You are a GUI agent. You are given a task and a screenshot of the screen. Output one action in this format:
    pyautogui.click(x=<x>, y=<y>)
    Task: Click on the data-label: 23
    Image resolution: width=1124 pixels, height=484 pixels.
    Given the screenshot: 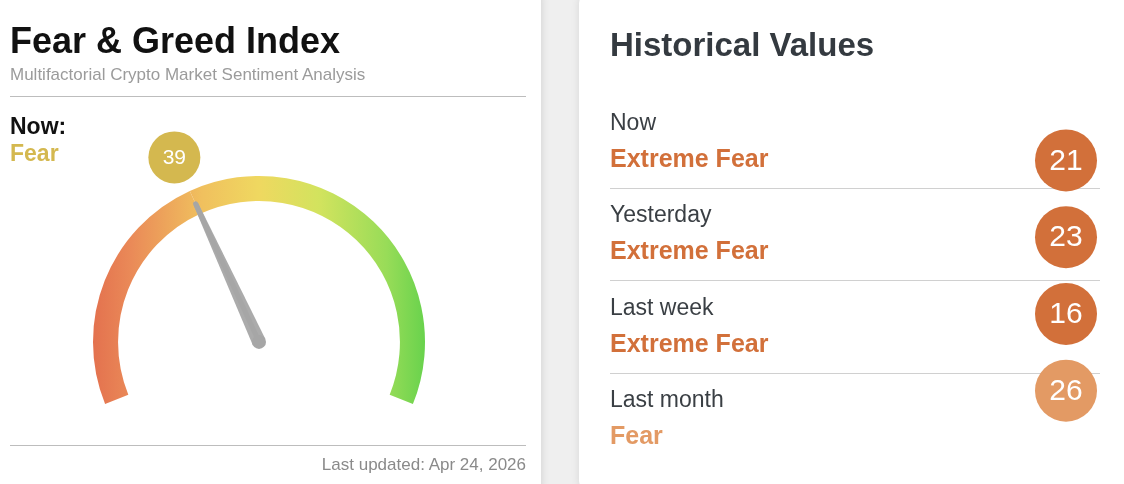 What is the action you would take?
    pyautogui.click(x=1066, y=236)
    